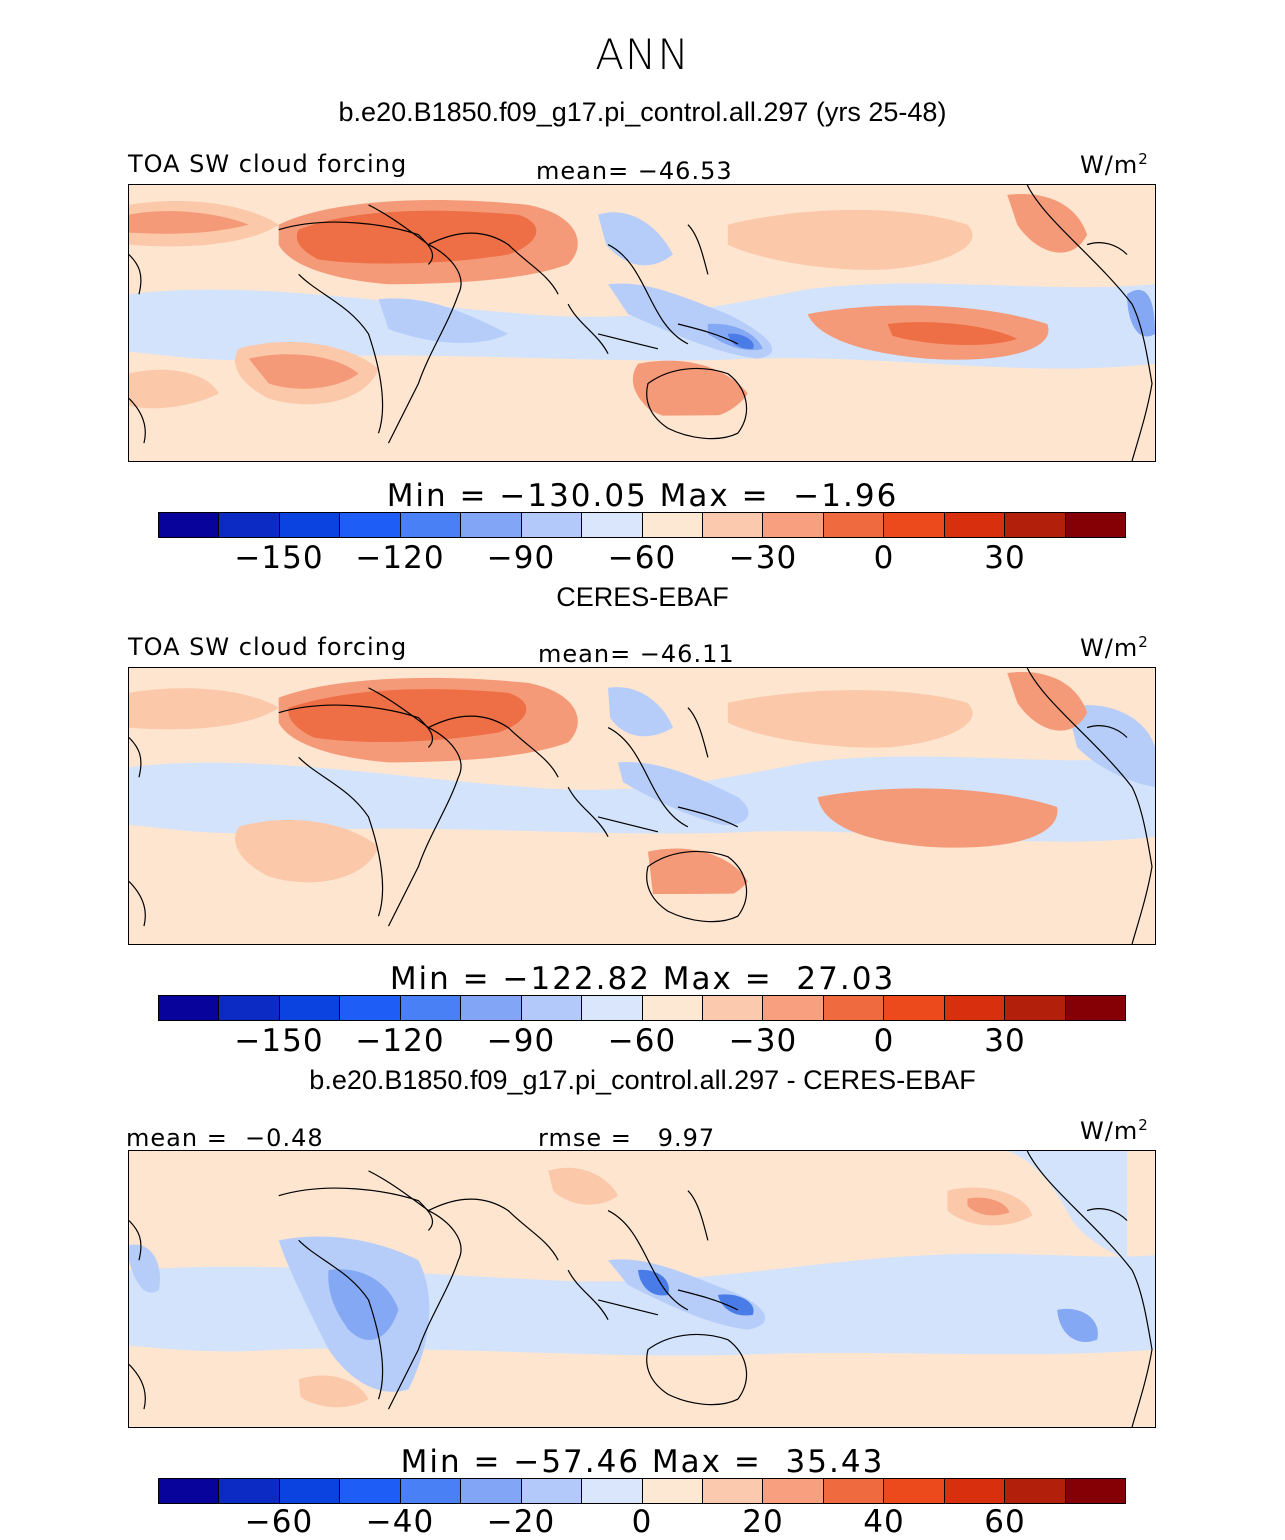 This screenshot has width=1285, height=1540. I want to click on panel-3-map, so click(642, 1289).